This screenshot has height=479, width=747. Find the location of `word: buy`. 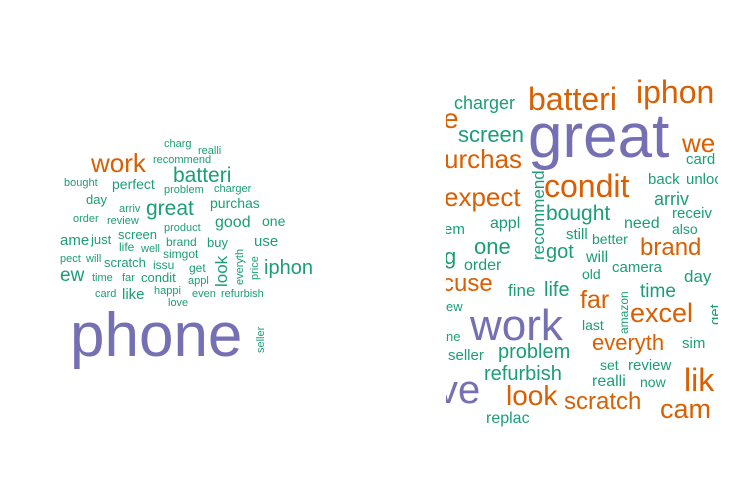

word: buy is located at coordinates (217, 242).